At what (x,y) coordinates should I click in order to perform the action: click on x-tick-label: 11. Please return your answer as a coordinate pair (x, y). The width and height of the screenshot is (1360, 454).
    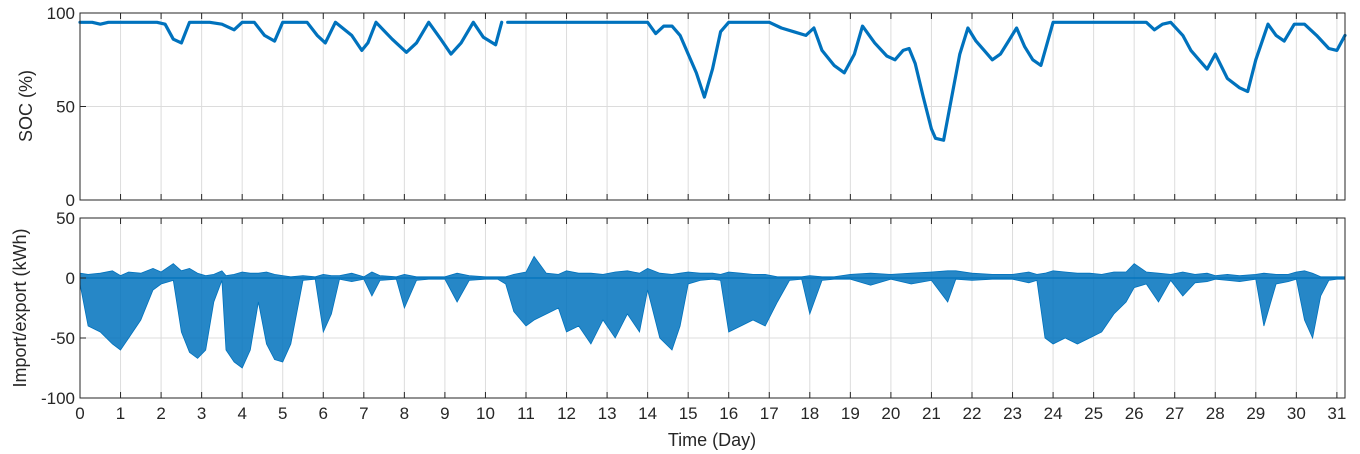
    Looking at the image, I should click on (526, 413).